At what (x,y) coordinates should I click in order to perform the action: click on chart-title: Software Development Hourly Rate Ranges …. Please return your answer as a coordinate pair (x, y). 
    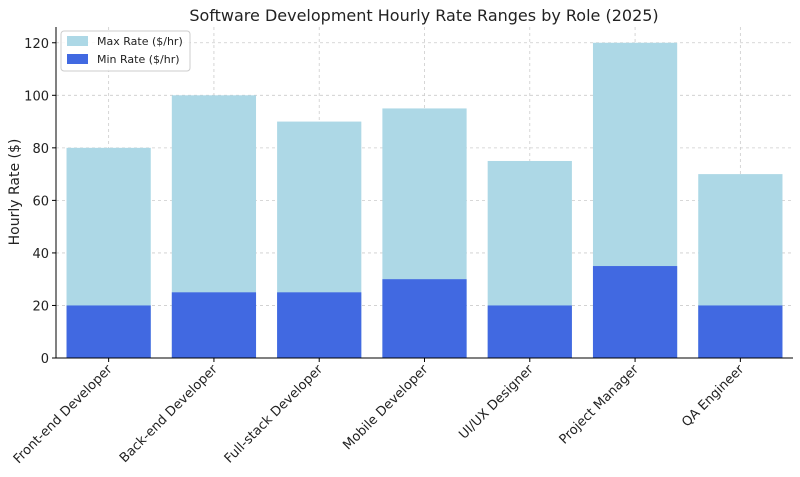
    Looking at the image, I should click on (423, 15).